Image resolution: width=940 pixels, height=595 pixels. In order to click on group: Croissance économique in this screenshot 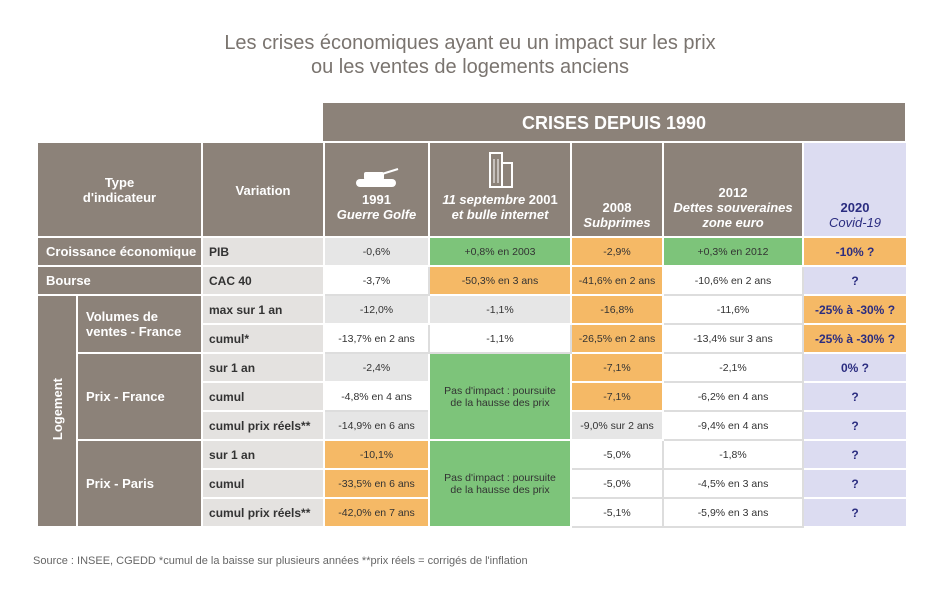, I will do `click(119, 251)`.